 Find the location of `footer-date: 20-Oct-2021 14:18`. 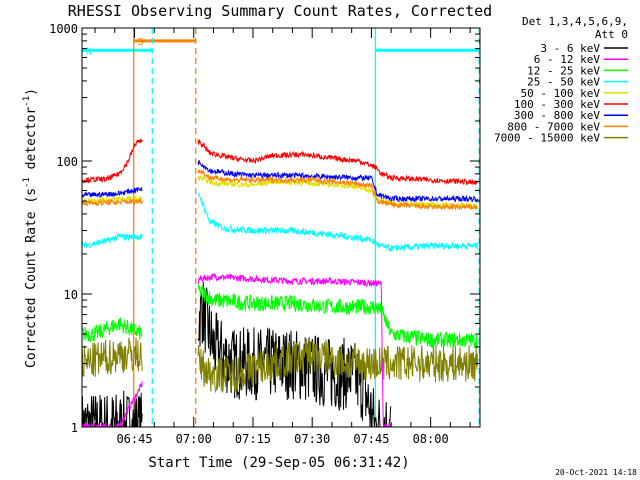

footer-date: 20-Oct-2021 14:18 is located at coordinates (596, 472).